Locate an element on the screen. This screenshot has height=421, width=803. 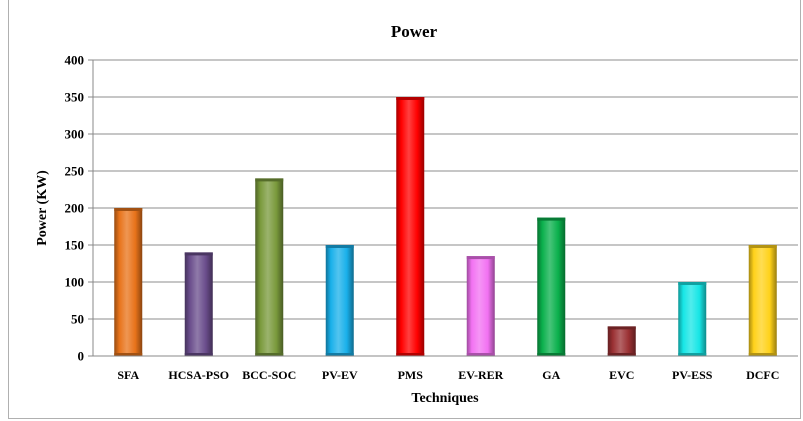
bar-sfa is located at coordinates (128, 282).